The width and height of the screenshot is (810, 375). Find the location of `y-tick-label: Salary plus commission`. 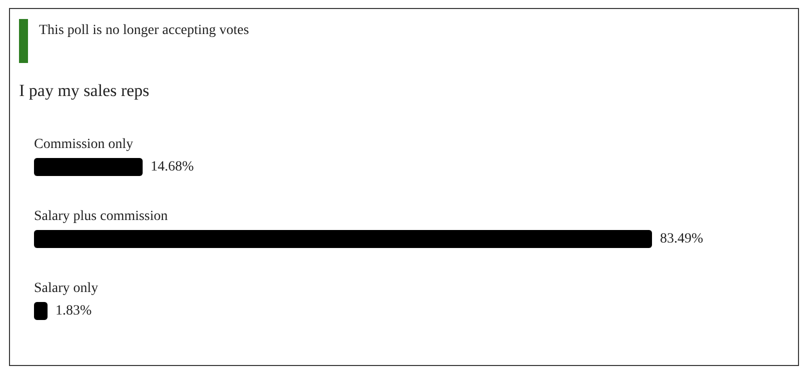

y-tick-label: Salary plus commission is located at coordinates (101, 216).